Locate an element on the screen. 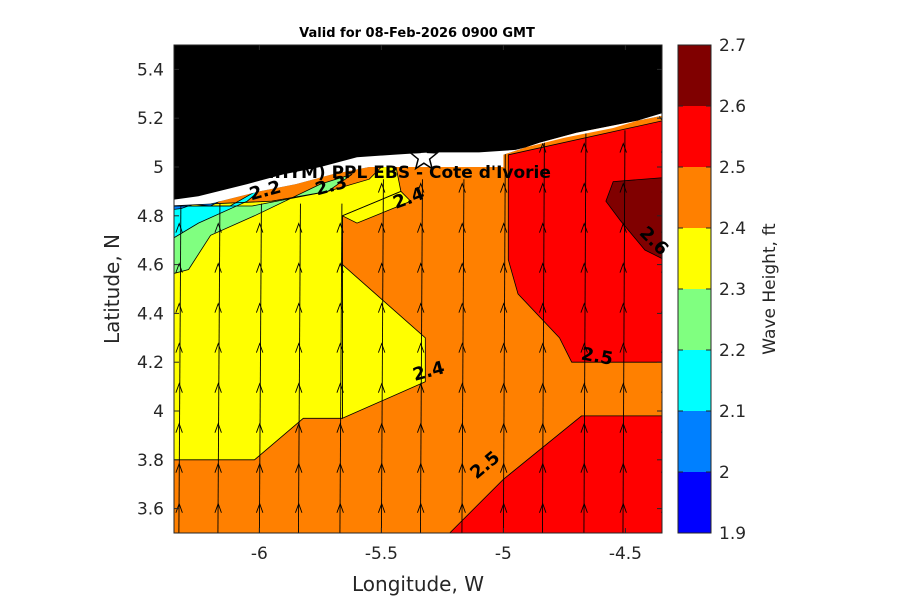  y-tick-label: 4.2 is located at coordinates (150, 363).